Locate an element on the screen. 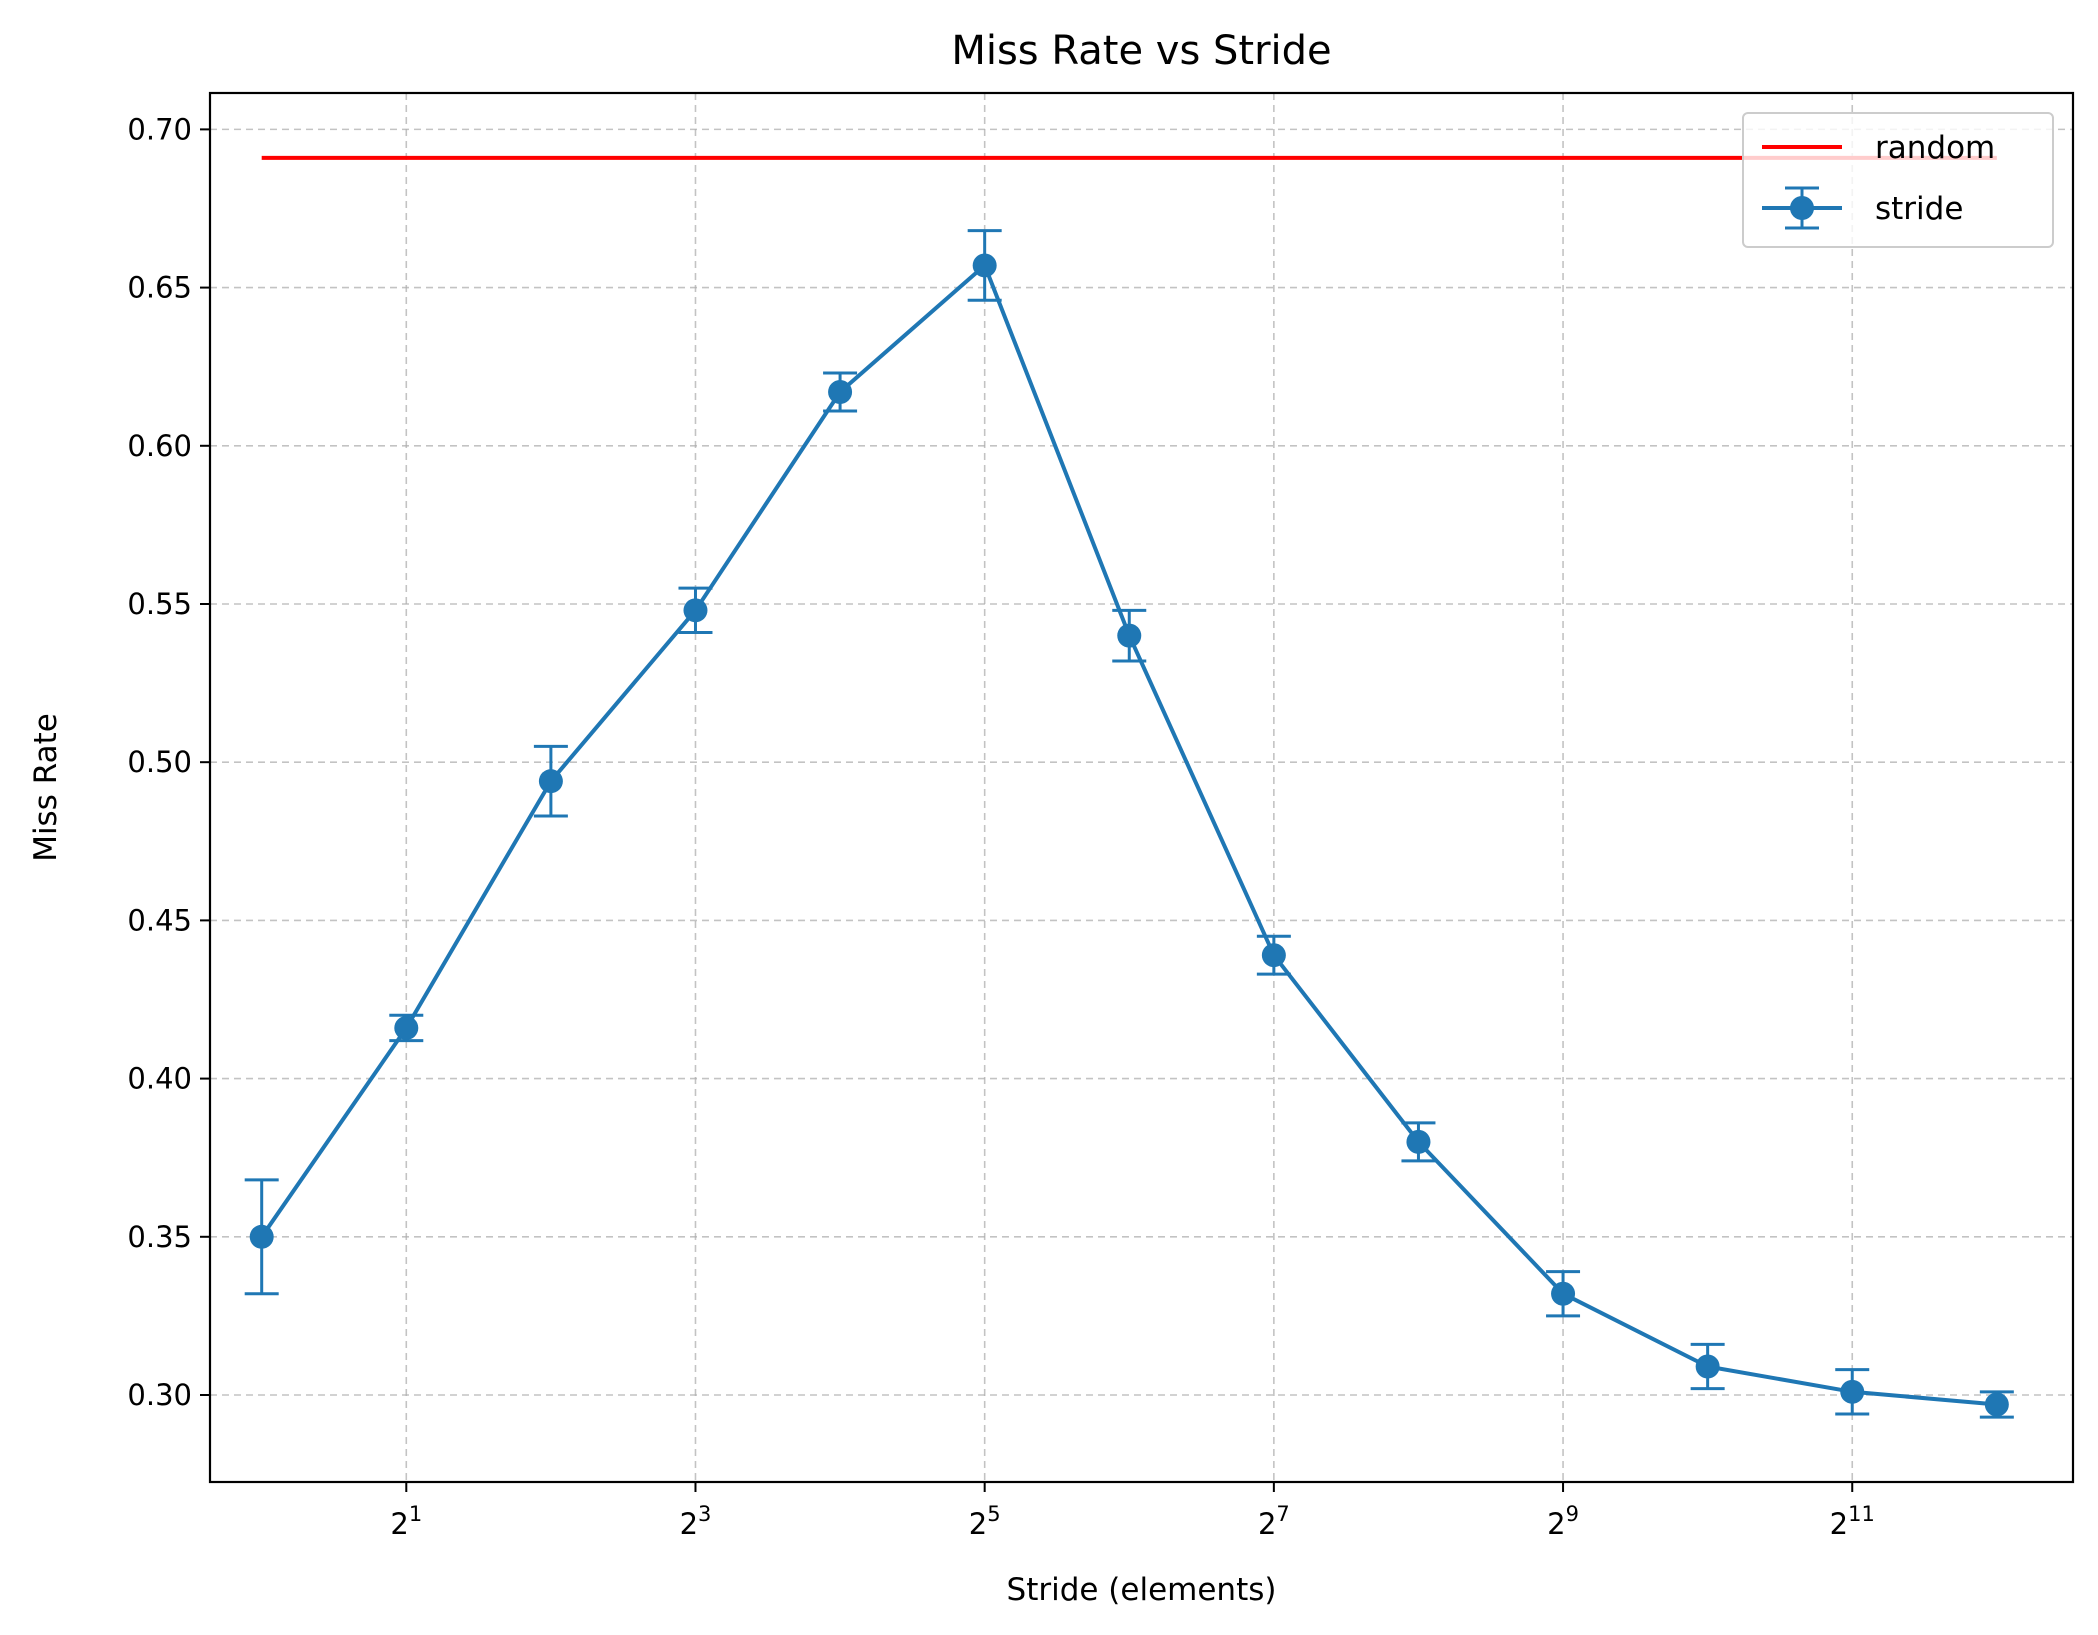 This screenshot has height=1635, width=2098. legend: random stride is located at coordinates (1898, 180).